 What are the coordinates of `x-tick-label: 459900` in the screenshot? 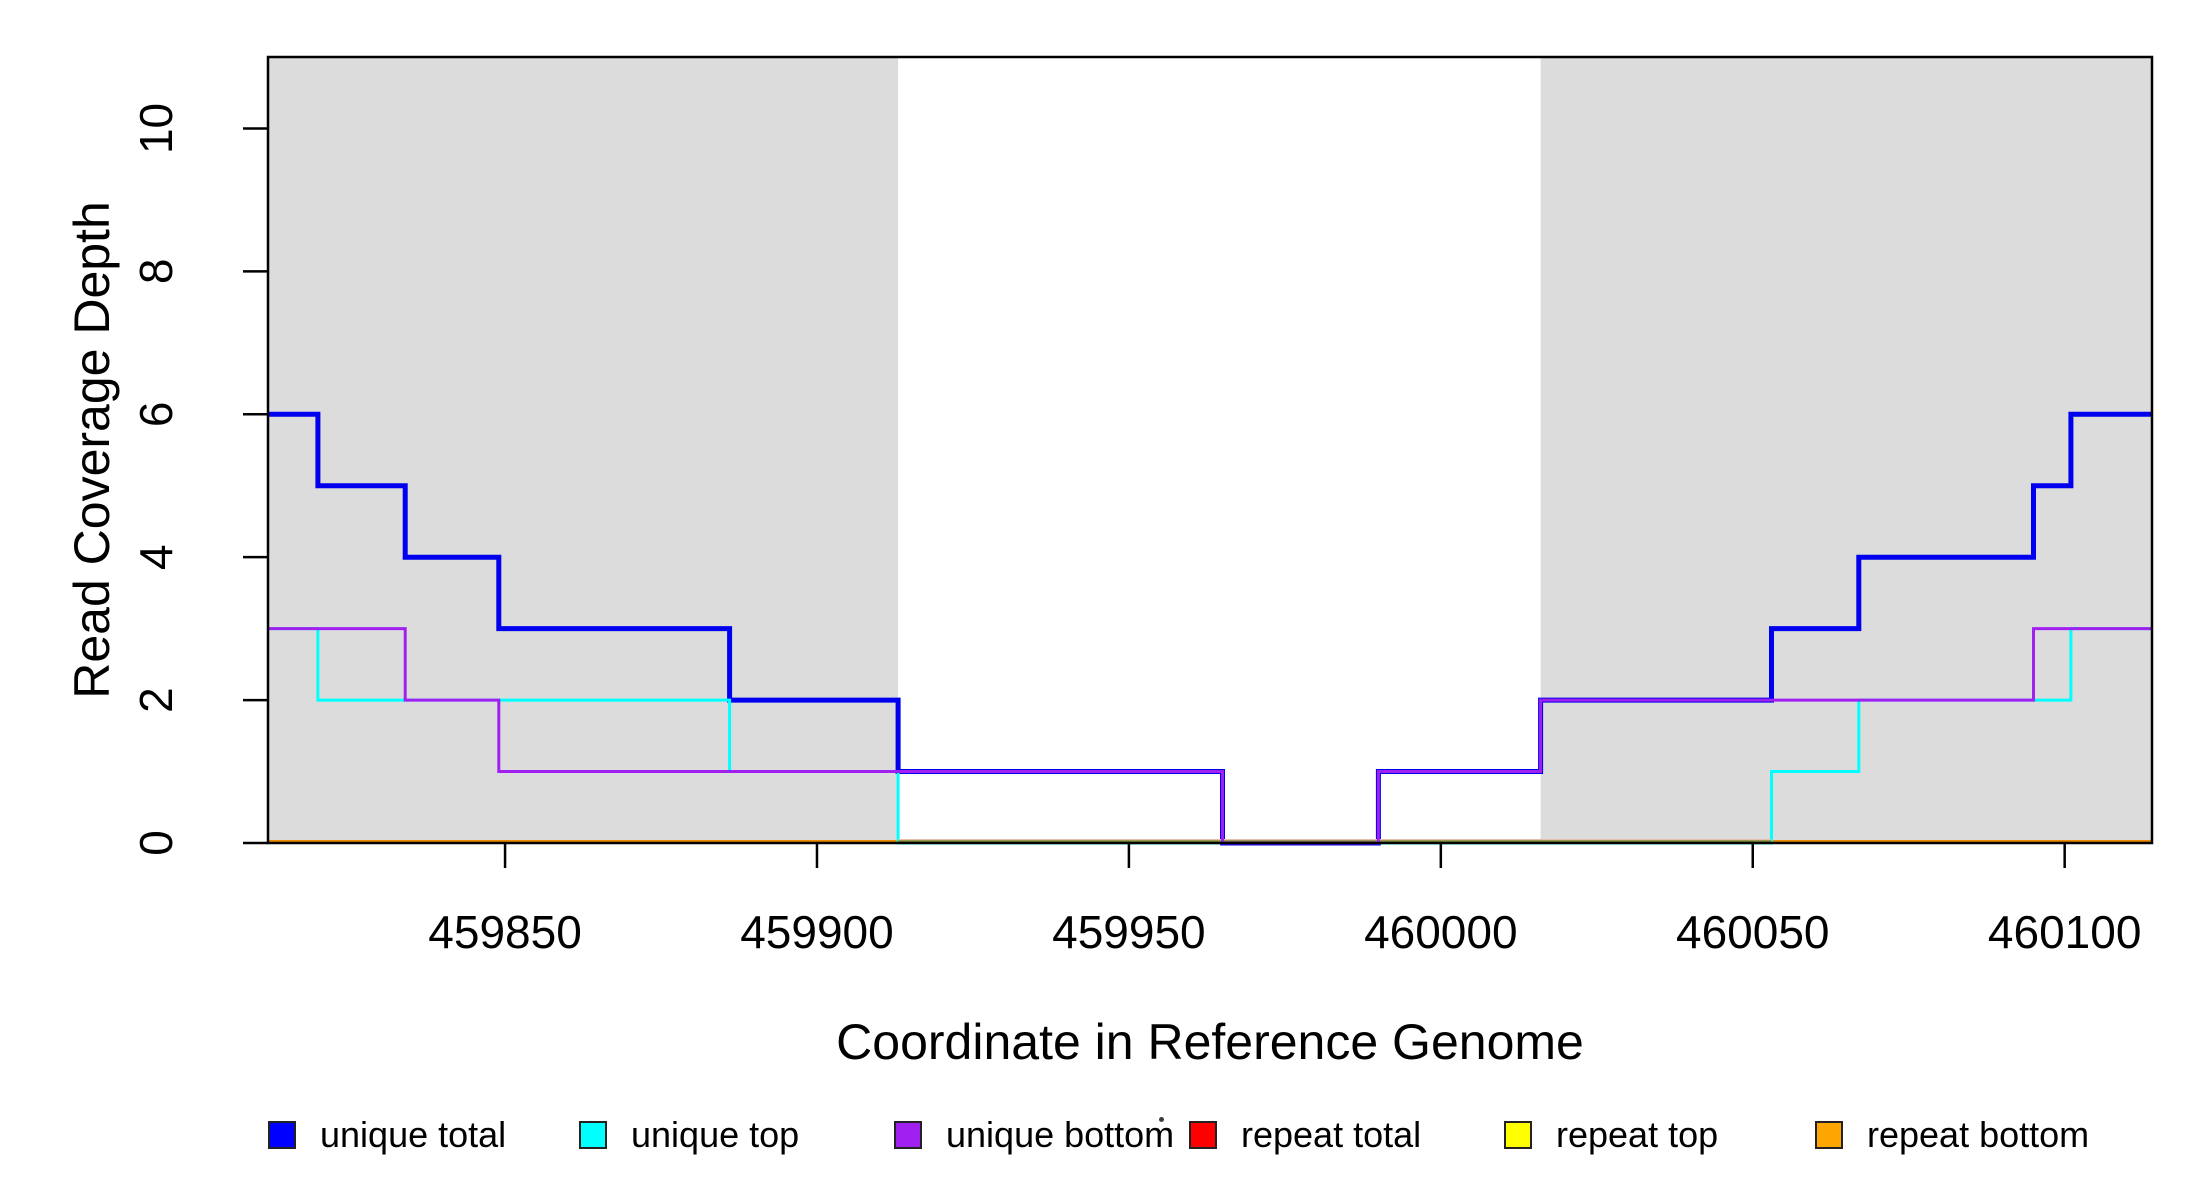 It's located at (817, 932).